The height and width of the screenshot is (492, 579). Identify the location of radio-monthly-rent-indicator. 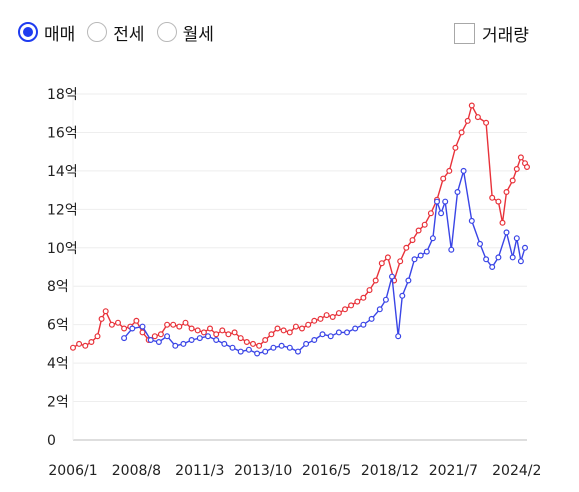
(166, 32).